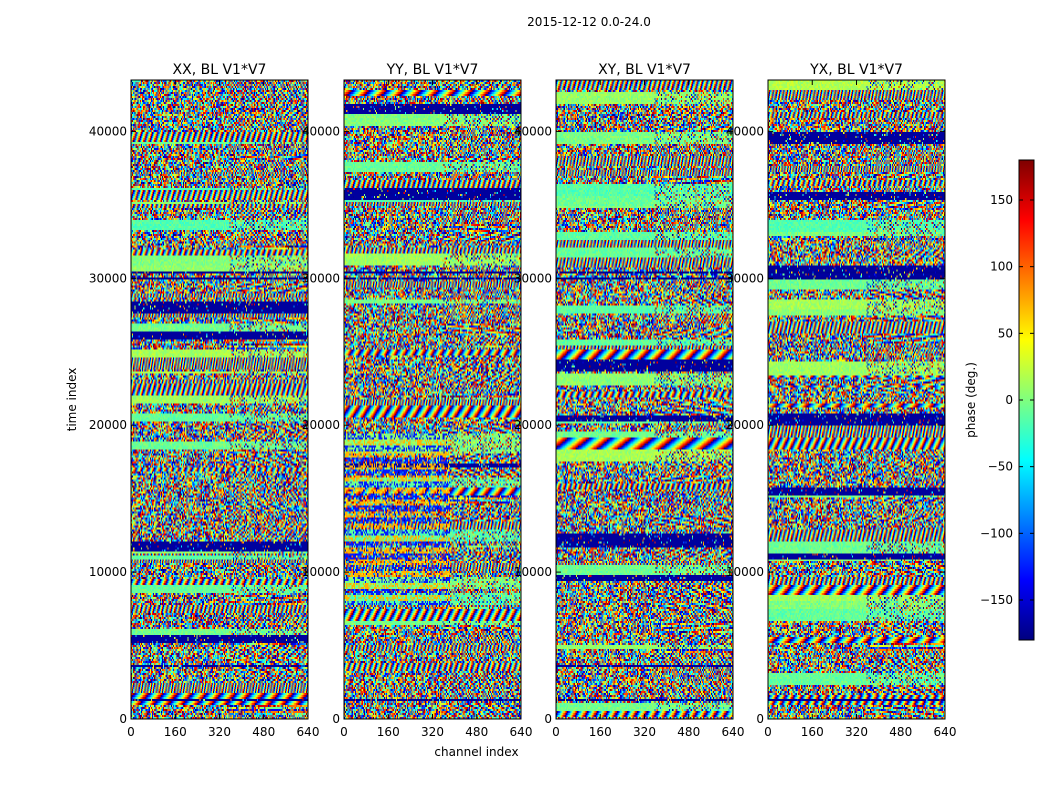  What do you see at coordinates (1000, 467) in the screenshot?
I see `colorbar-tick-label: −50` at bounding box center [1000, 467].